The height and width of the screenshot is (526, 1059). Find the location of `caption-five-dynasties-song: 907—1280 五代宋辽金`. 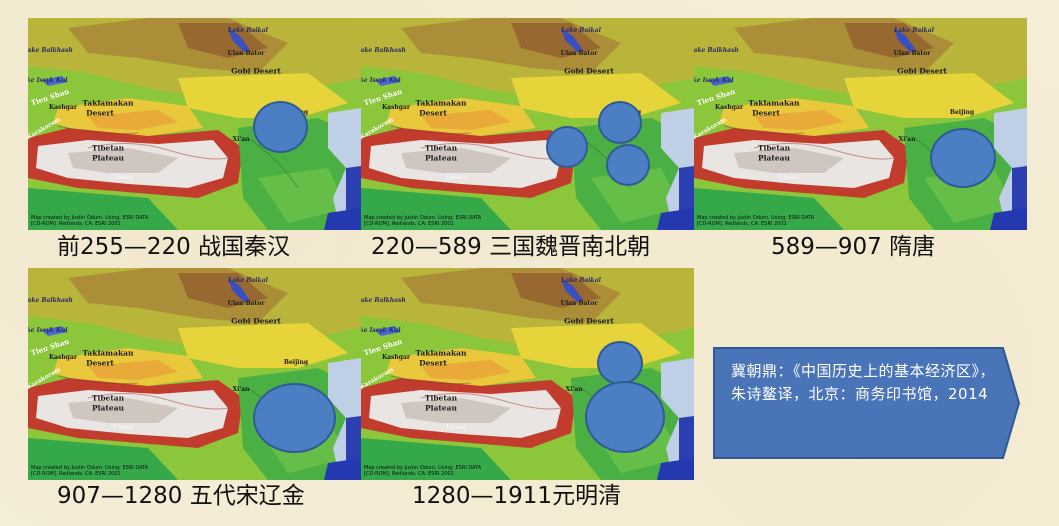

caption-five-dynasties-song: 907—1280 五代宋辽金 is located at coordinates (181, 496).